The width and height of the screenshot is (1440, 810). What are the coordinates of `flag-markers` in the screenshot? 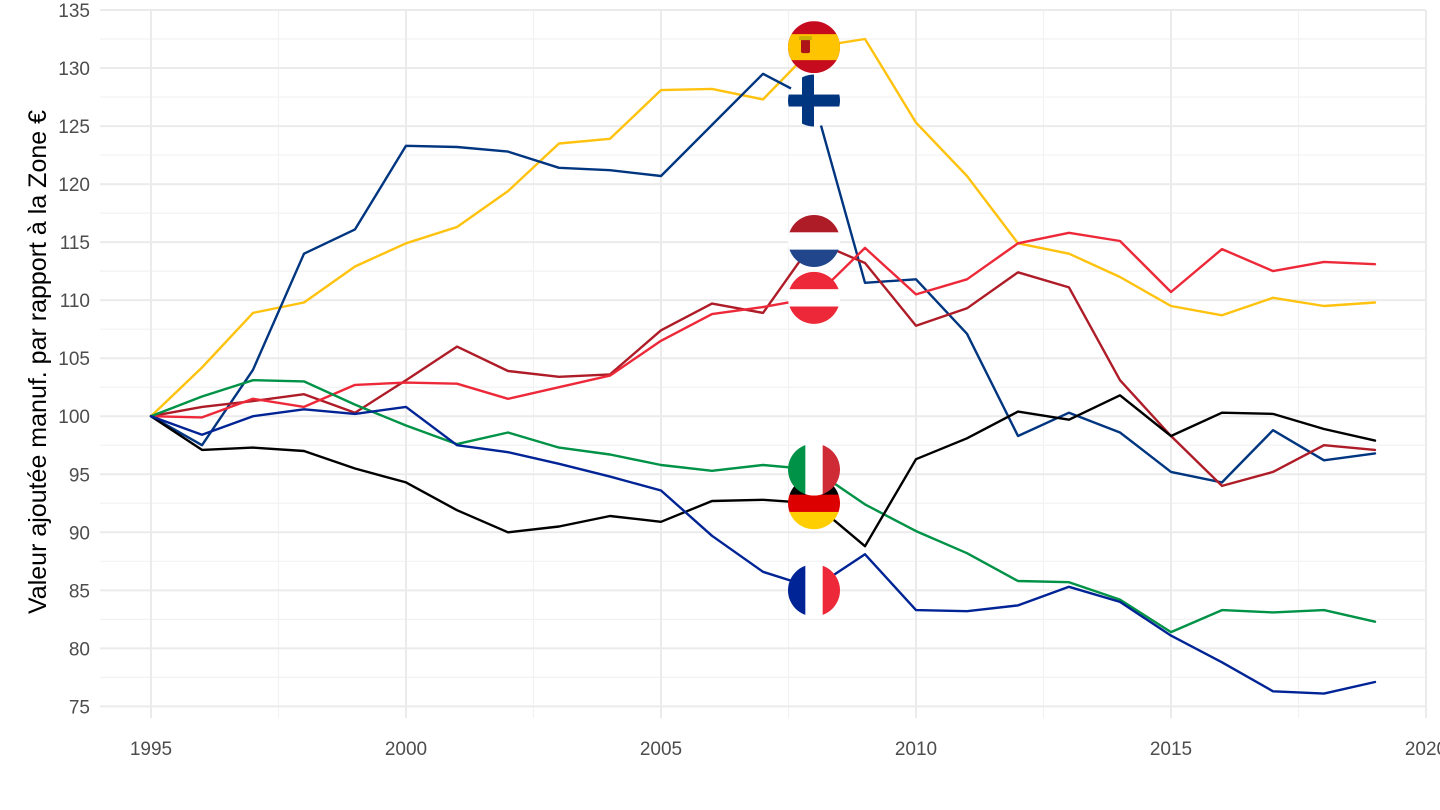 It's located at (814, 319).